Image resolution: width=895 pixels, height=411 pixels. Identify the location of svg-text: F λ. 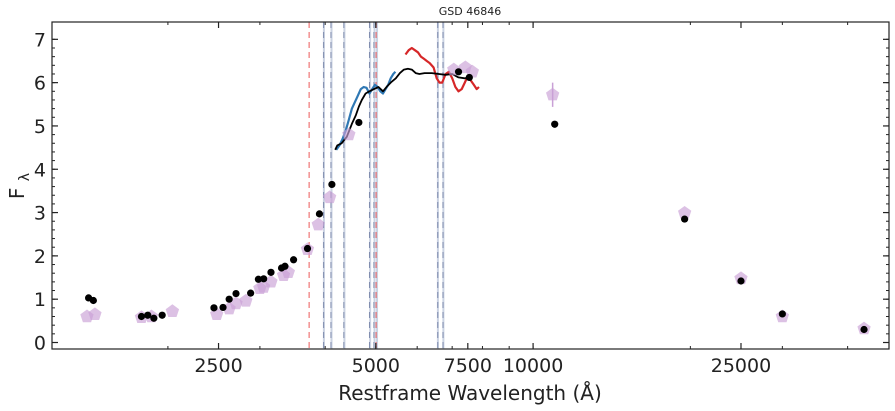
(19, 186).